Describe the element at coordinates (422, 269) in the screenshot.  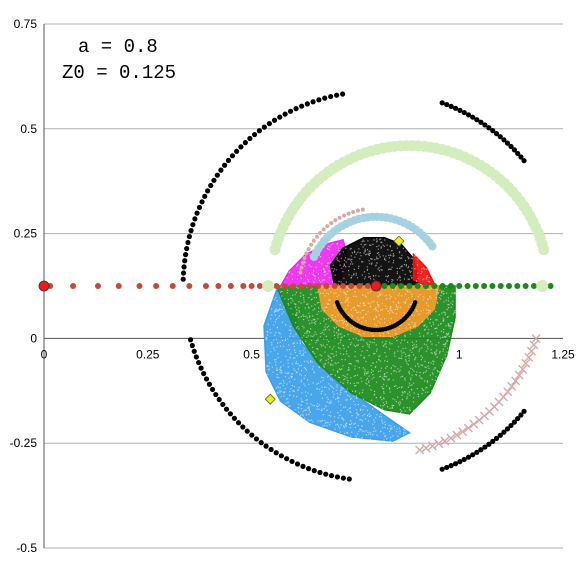
I see `region-texture-red` at that location.